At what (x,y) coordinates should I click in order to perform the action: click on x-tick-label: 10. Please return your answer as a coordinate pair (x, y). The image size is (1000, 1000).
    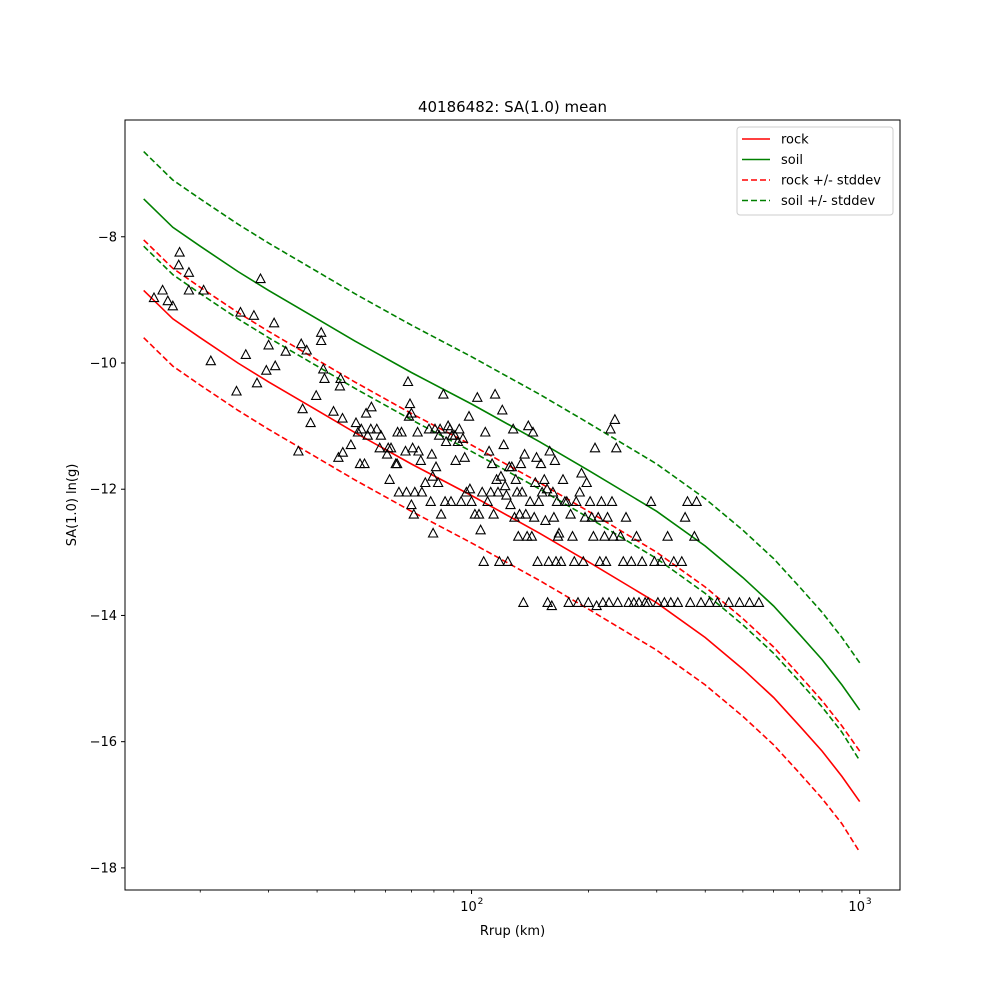
    Looking at the image, I should click on (468, 907).